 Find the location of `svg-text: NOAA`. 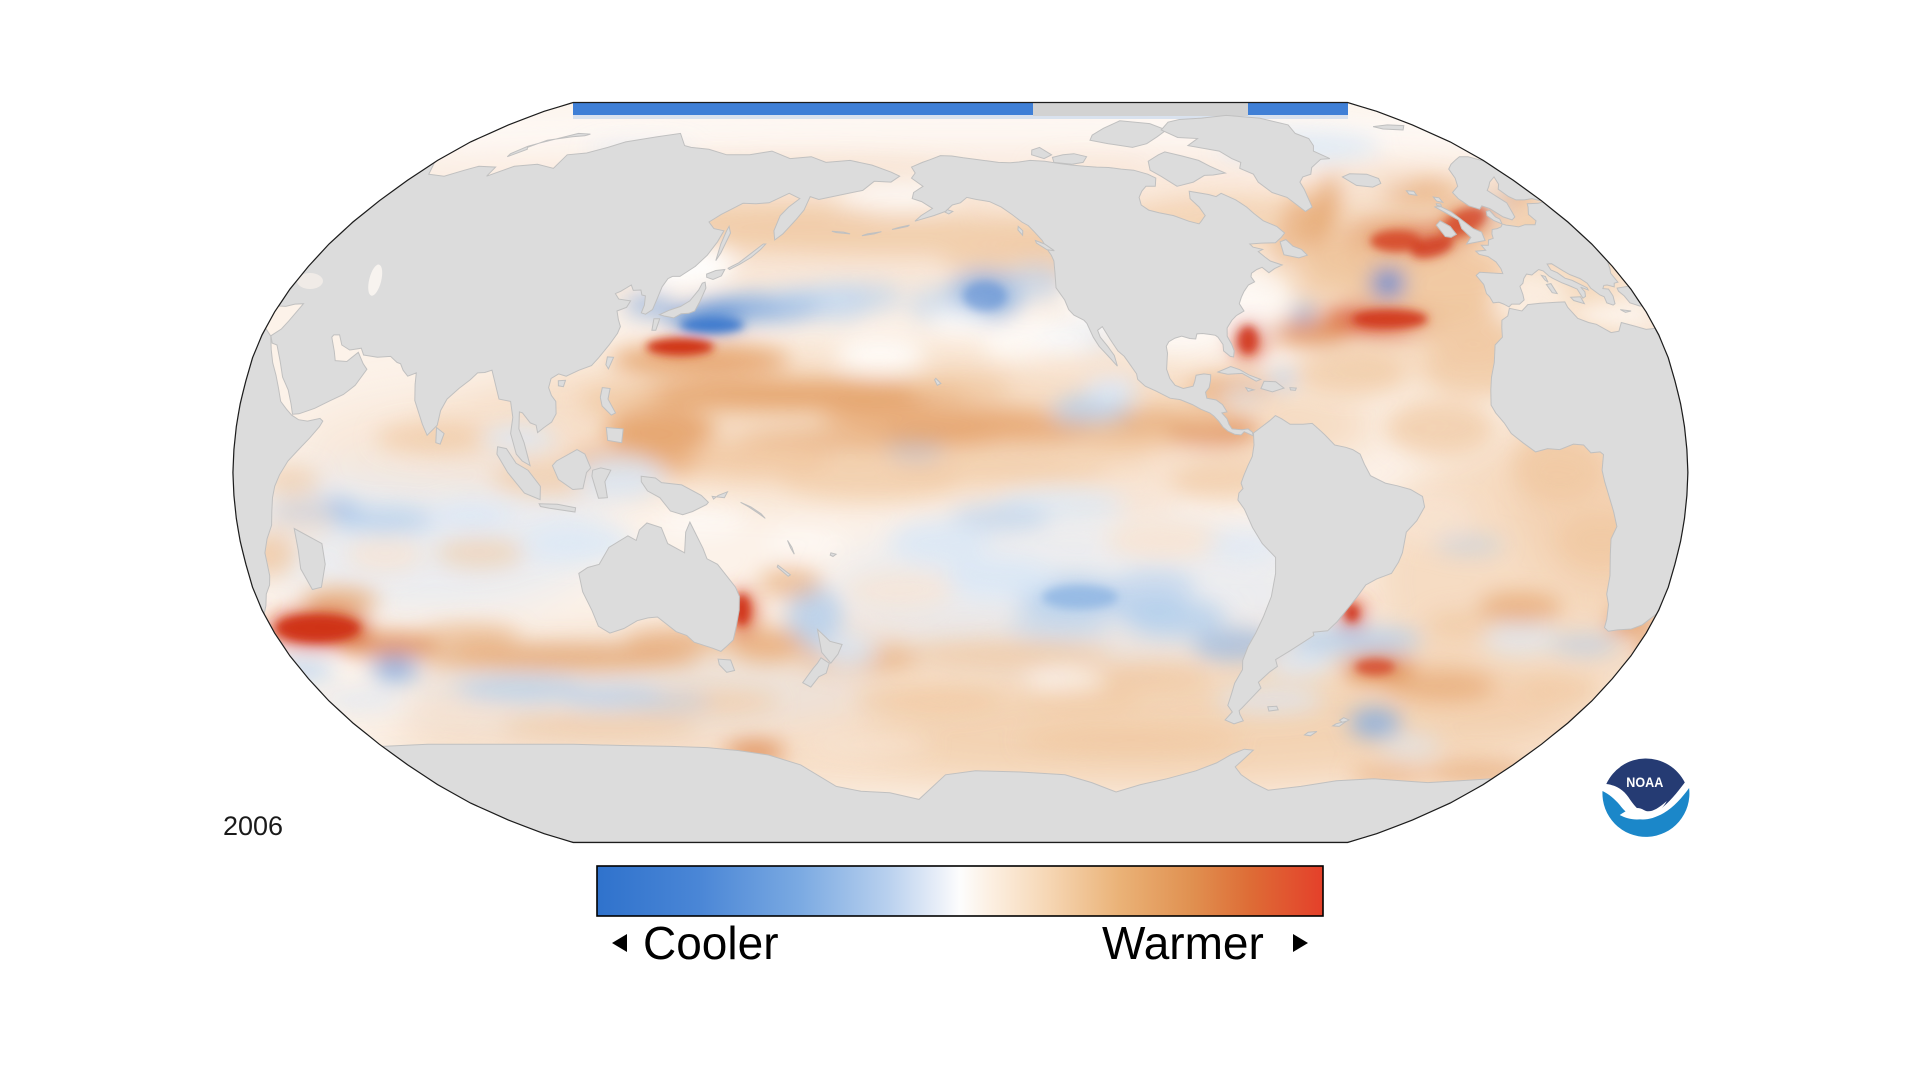

svg-text: NOAA is located at coordinates (1644, 782).